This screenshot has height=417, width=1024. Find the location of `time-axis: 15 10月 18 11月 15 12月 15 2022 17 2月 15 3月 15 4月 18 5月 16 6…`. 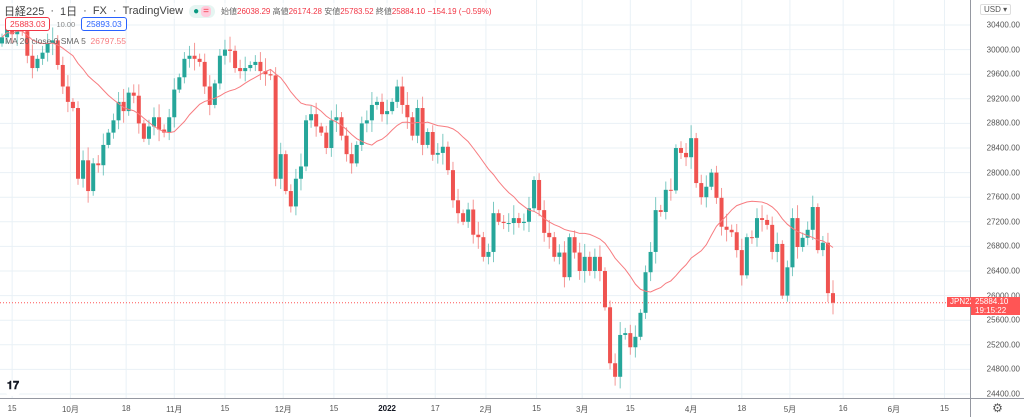

time-axis: 15 10月 18 11月 15 12月 15 2022 17 2月 15 3月 15 4月 18 5月 16 6… is located at coordinates (485, 407).